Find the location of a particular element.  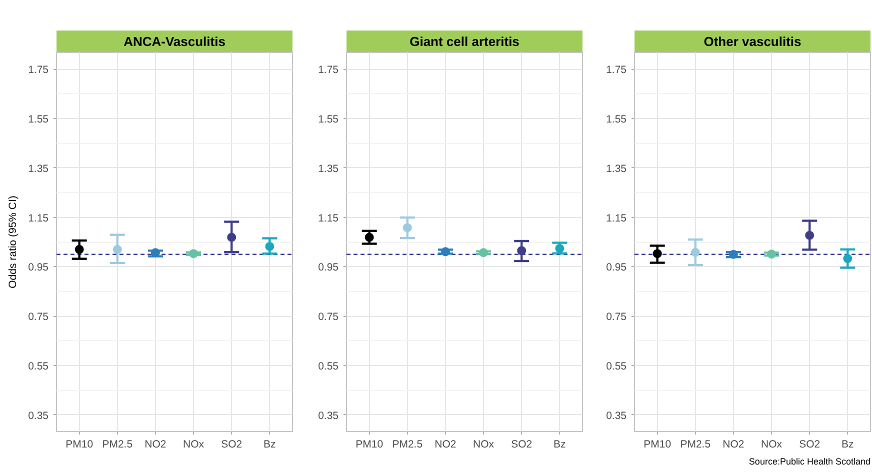

source-note: Source:Public Health Scotland is located at coordinates (809, 461).